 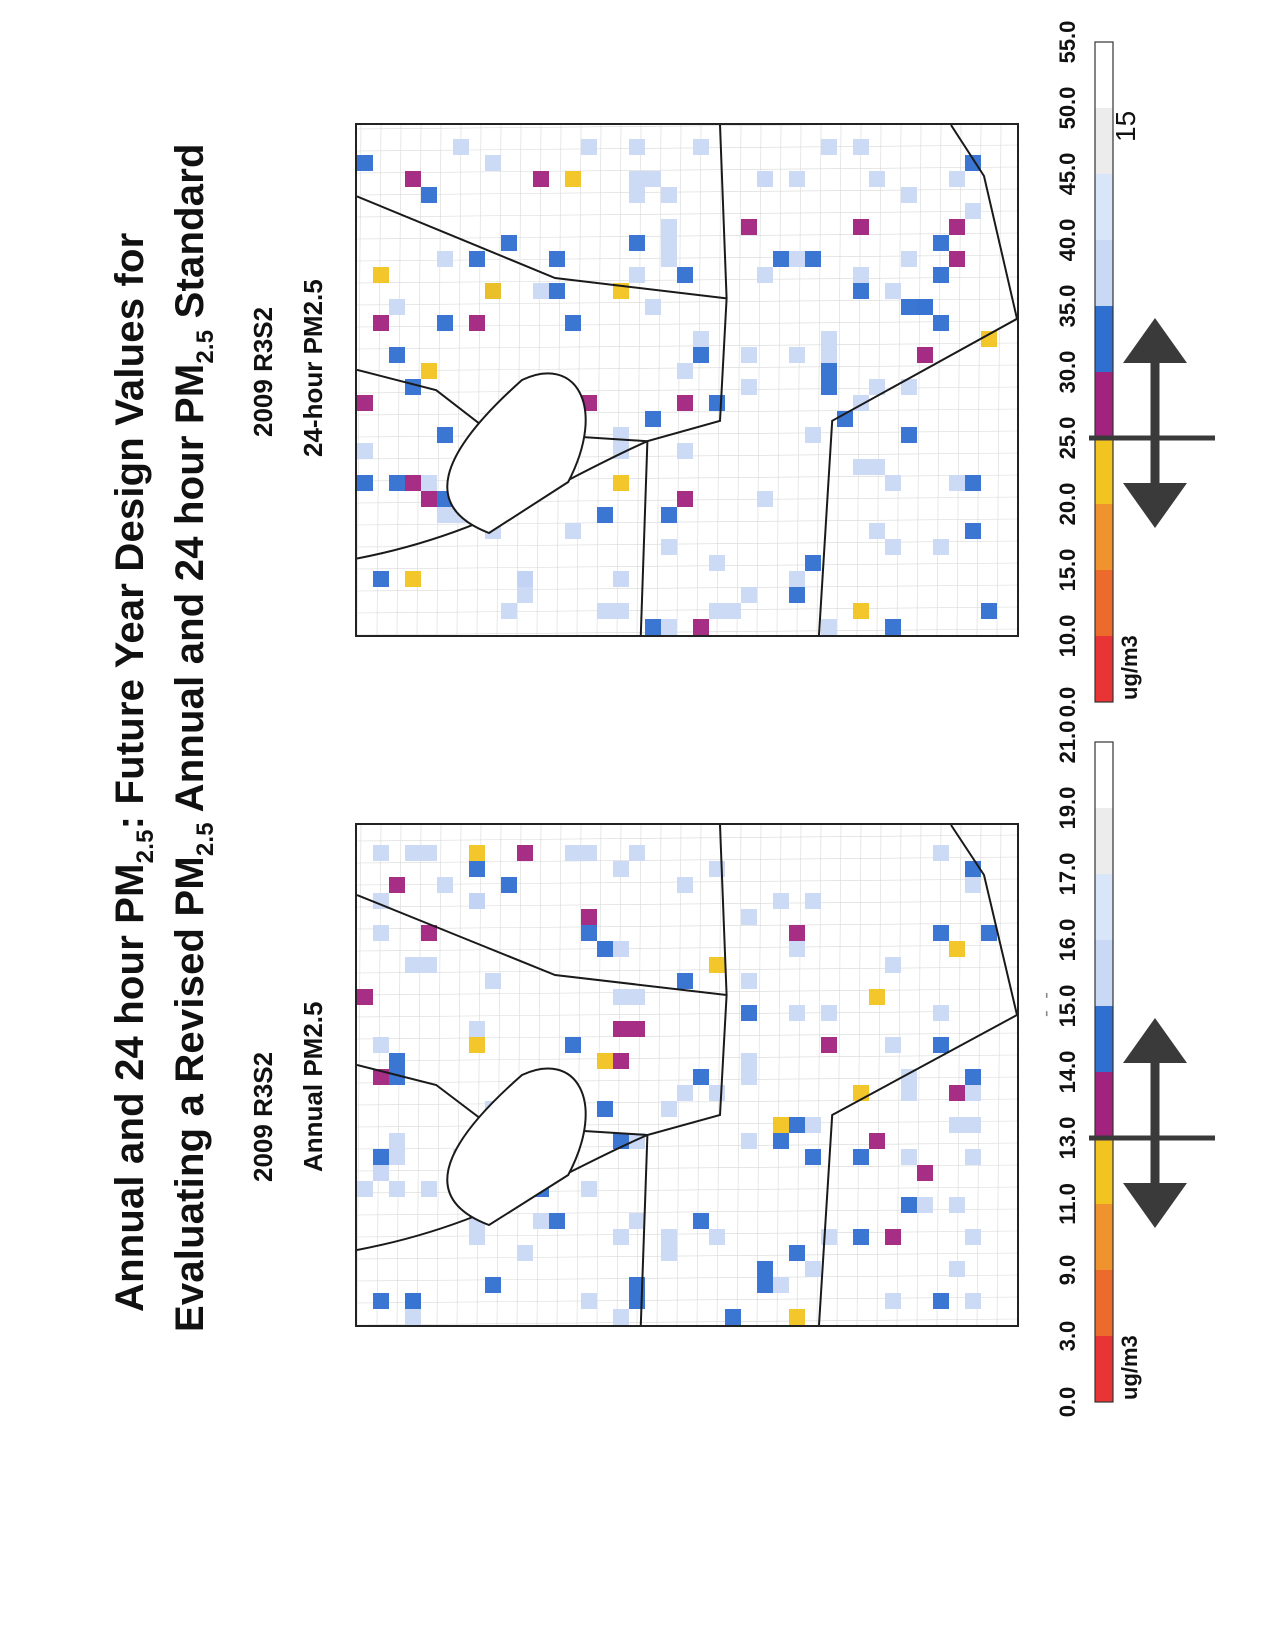 I want to click on colorbar-tick-label: 35.0, so click(x=1067, y=306).